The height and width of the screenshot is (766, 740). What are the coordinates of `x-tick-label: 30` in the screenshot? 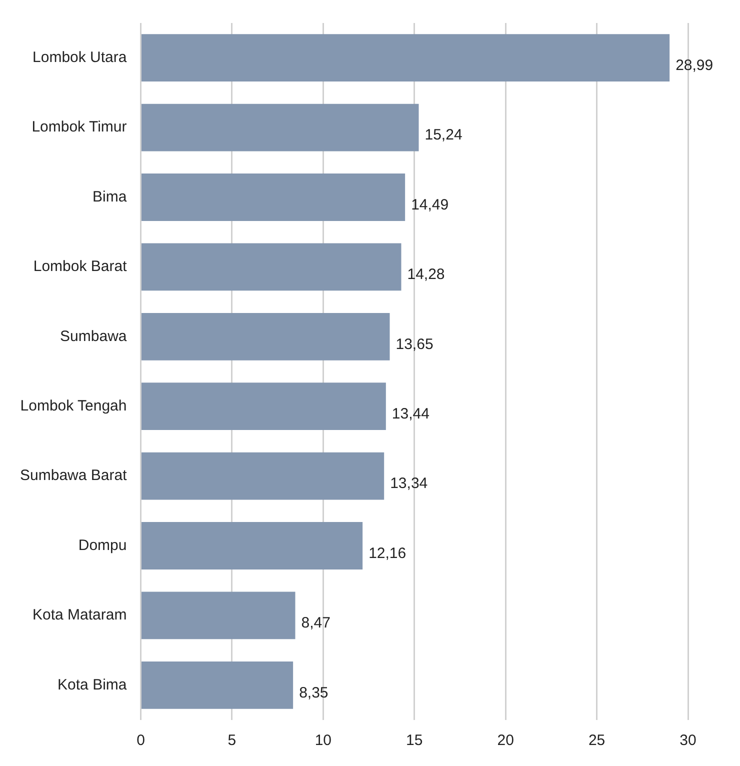 It's located at (688, 741).